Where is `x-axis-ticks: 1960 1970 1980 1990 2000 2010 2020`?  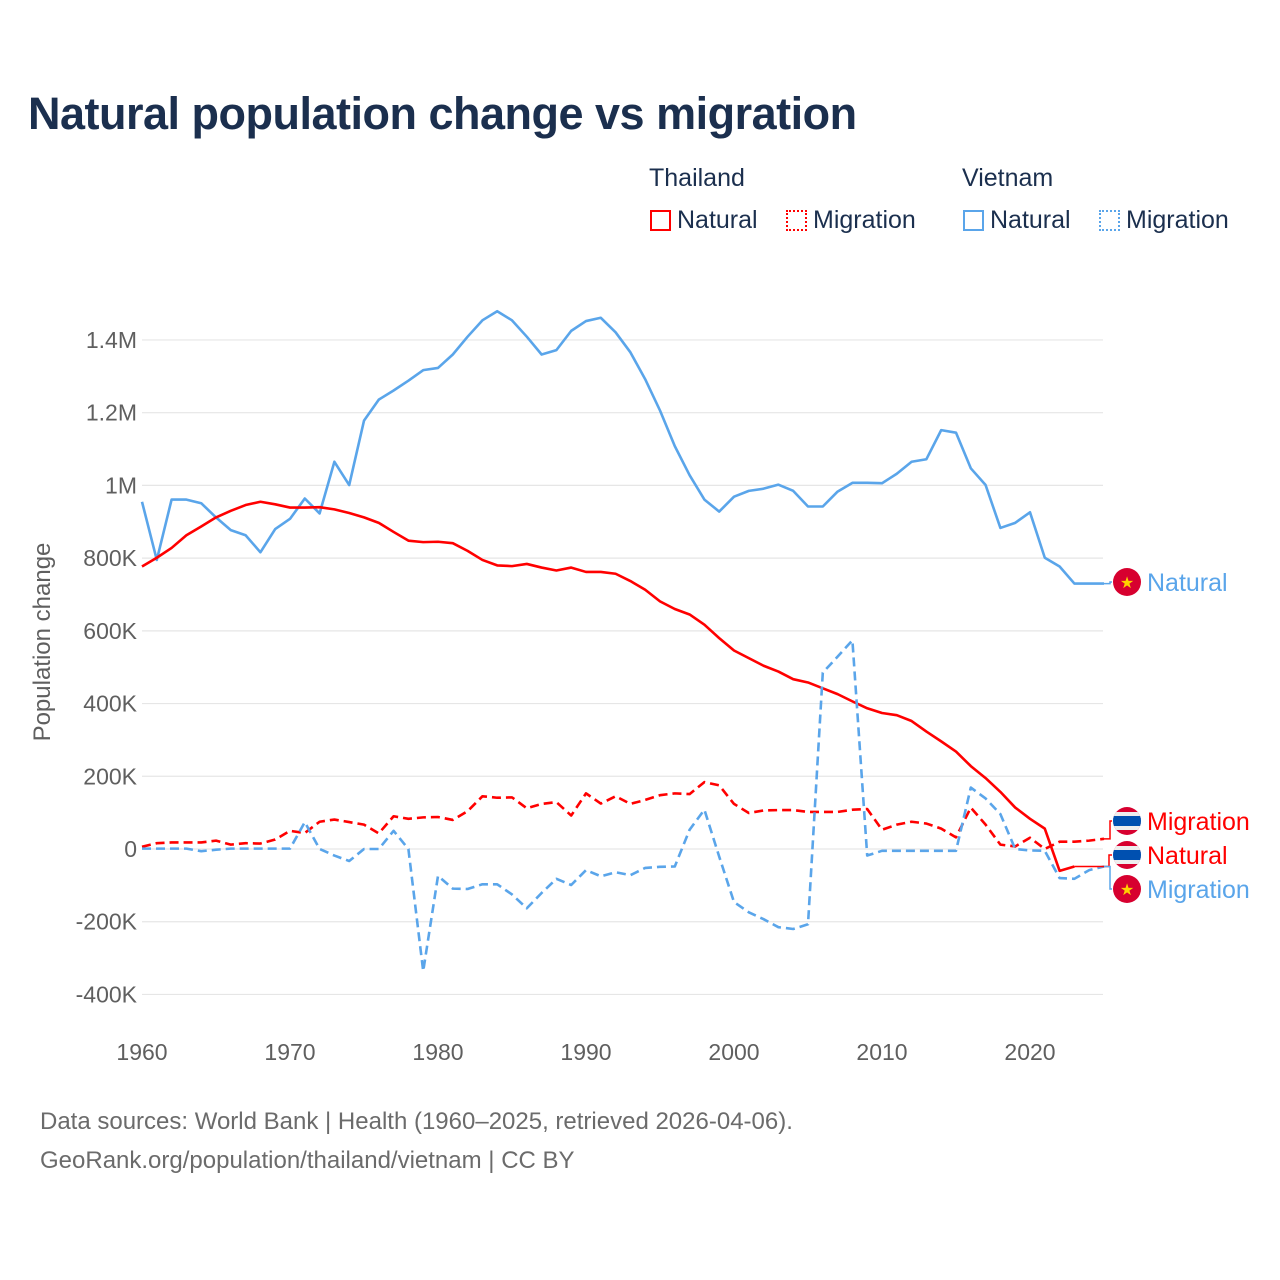 x-axis-ticks: 1960 1970 1980 1990 2000 2010 2020 is located at coordinates (585, 1052).